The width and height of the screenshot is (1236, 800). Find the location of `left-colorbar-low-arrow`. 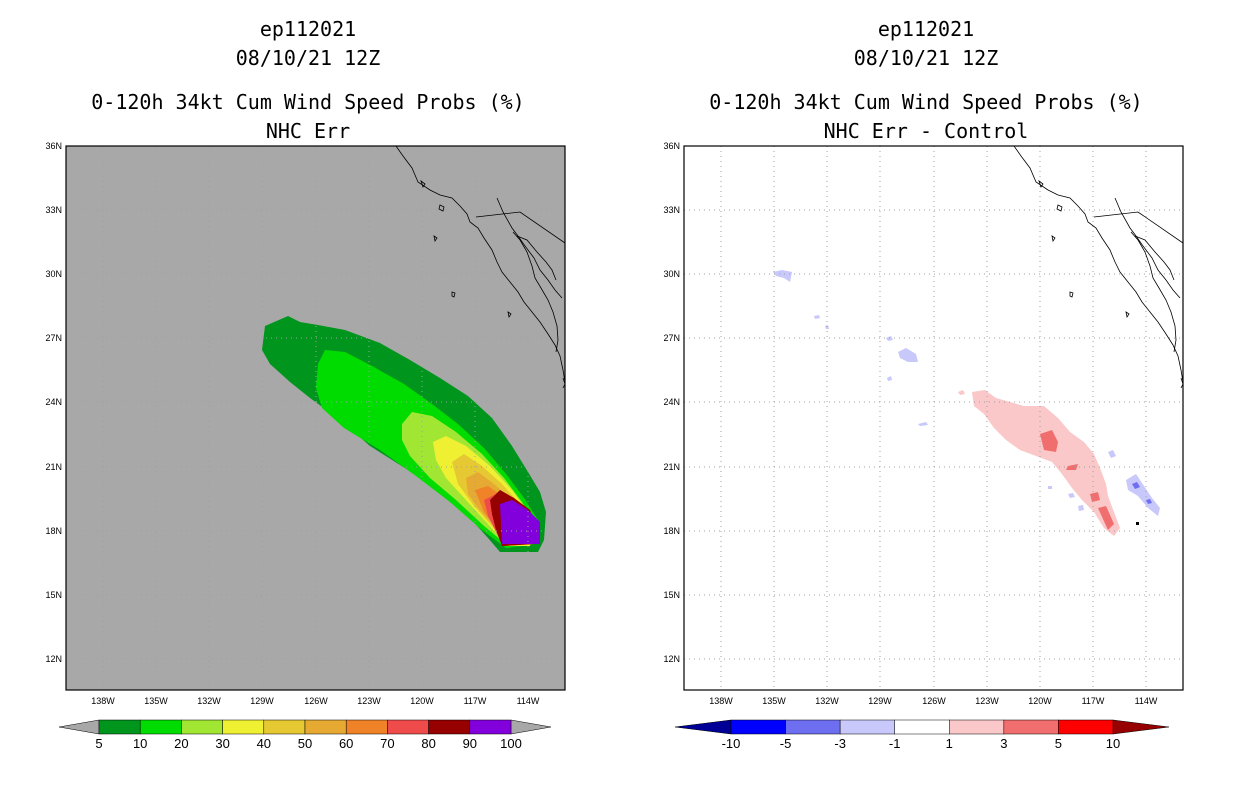

left-colorbar-low-arrow is located at coordinates (79, 727).